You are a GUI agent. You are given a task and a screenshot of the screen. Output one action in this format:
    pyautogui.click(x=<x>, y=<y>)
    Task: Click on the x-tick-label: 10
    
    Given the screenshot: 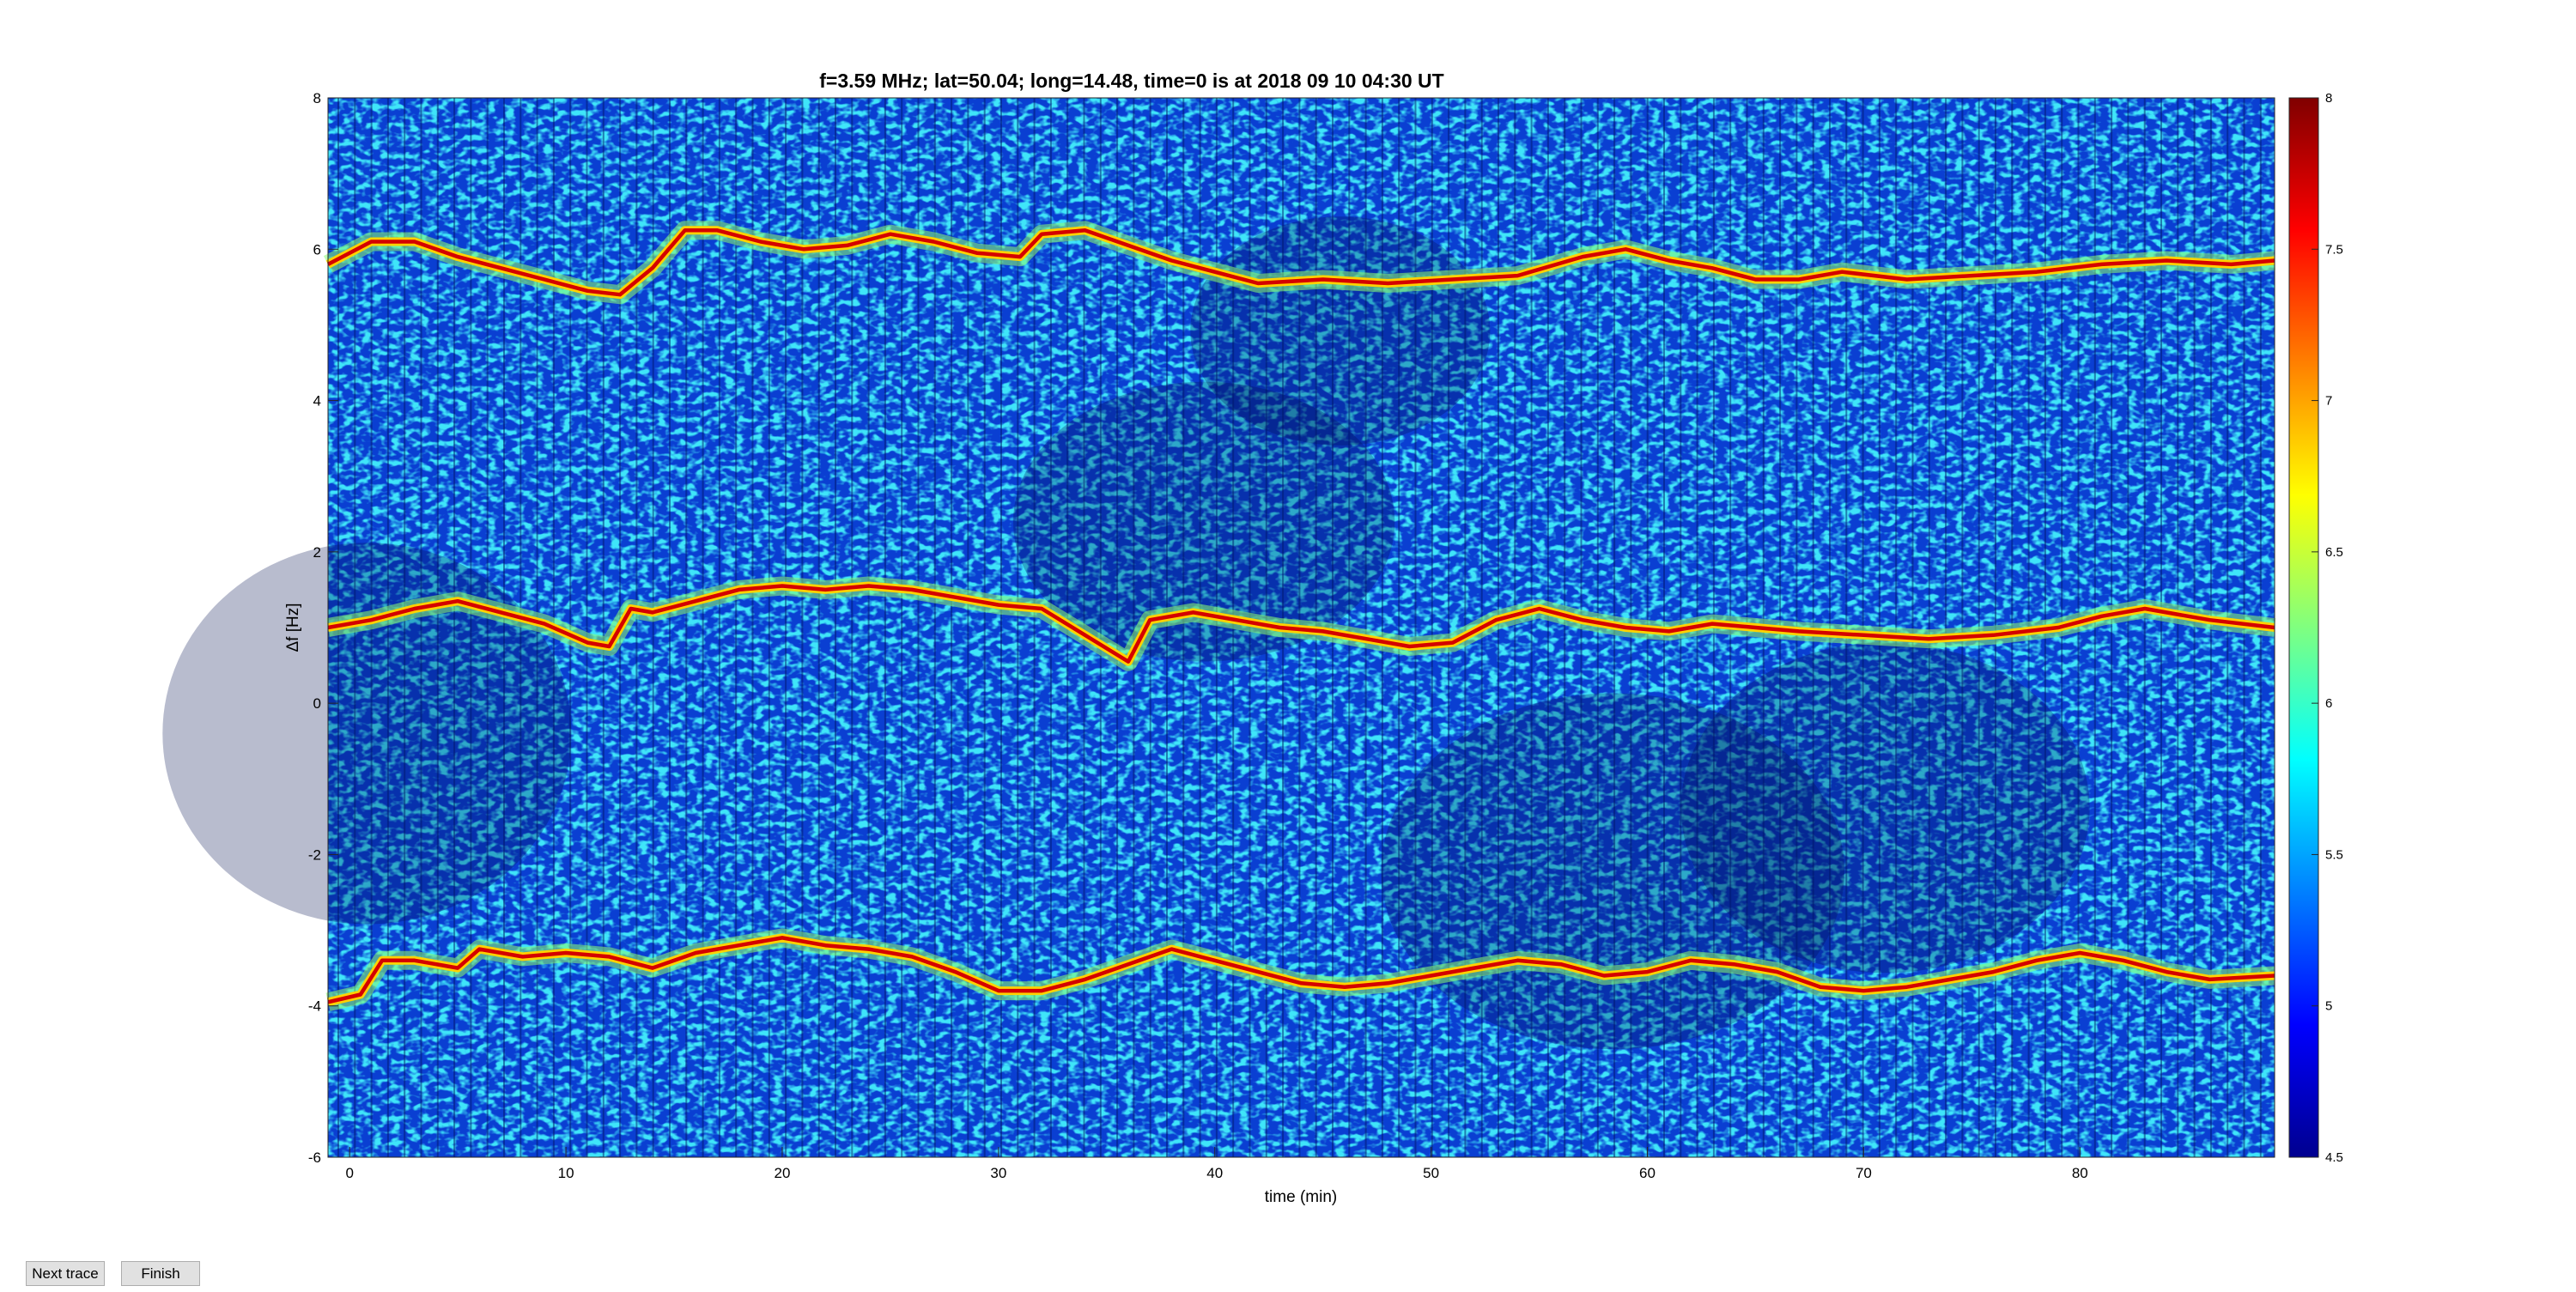 What is the action you would take?
    pyautogui.click(x=566, y=1173)
    